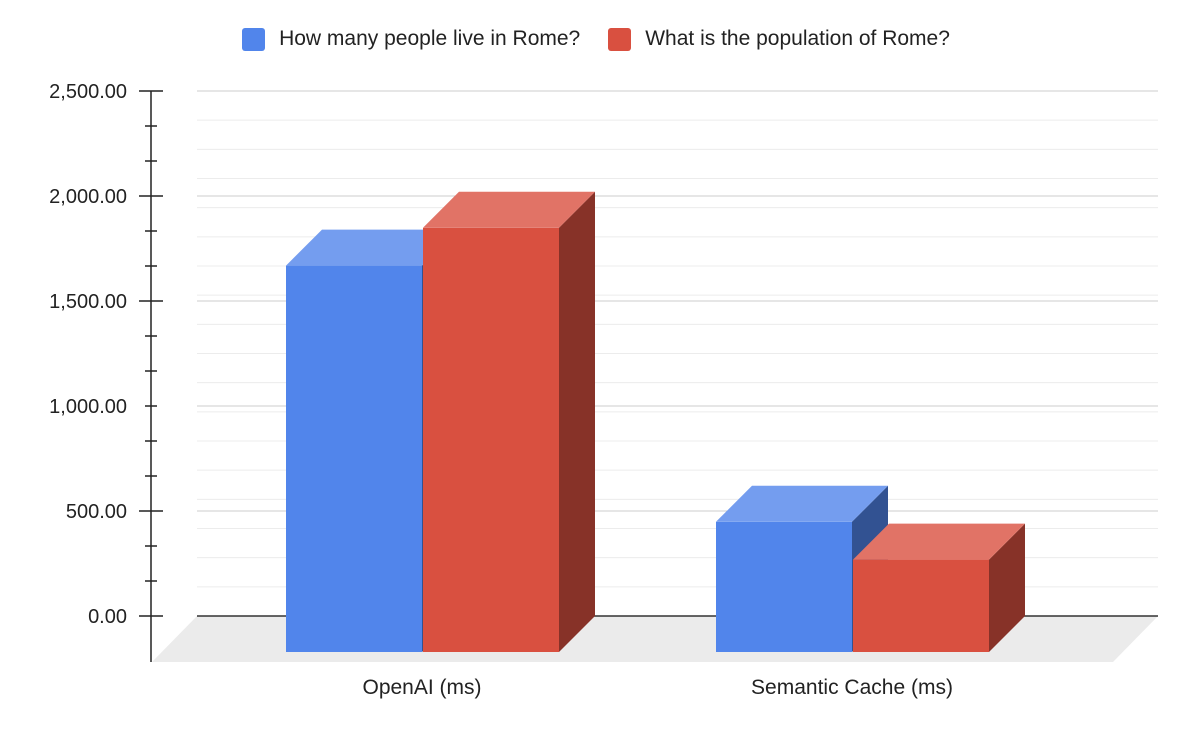 This screenshot has width=1192, height=732. I want to click on y-tick-label: 1,500.00, so click(88, 302).